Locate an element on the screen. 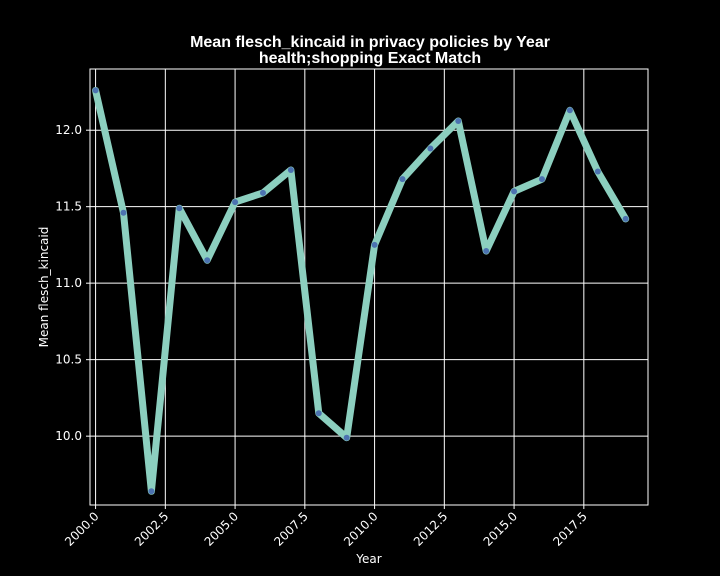  y-tick-label: 11.0 is located at coordinates (68, 283).